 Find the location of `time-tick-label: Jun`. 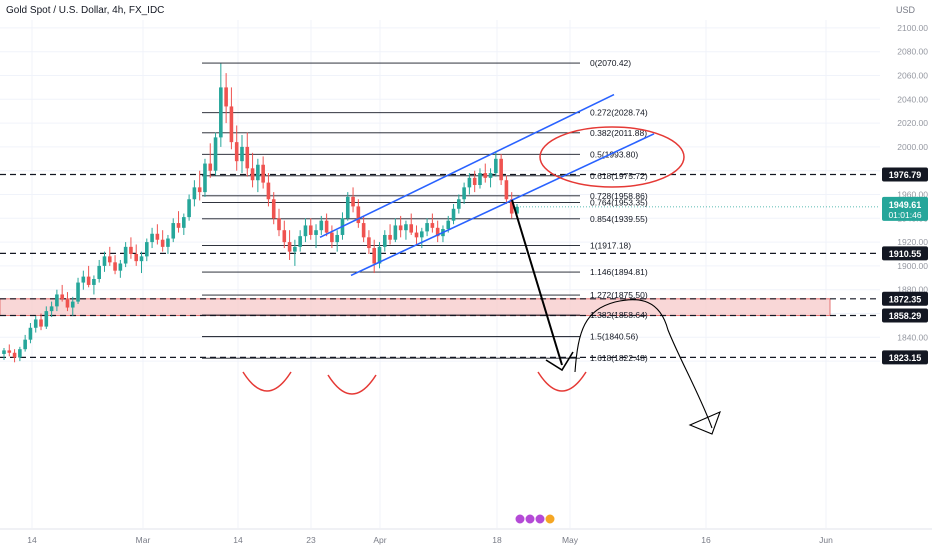

time-tick-label: Jun is located at coordinates (826, 540).